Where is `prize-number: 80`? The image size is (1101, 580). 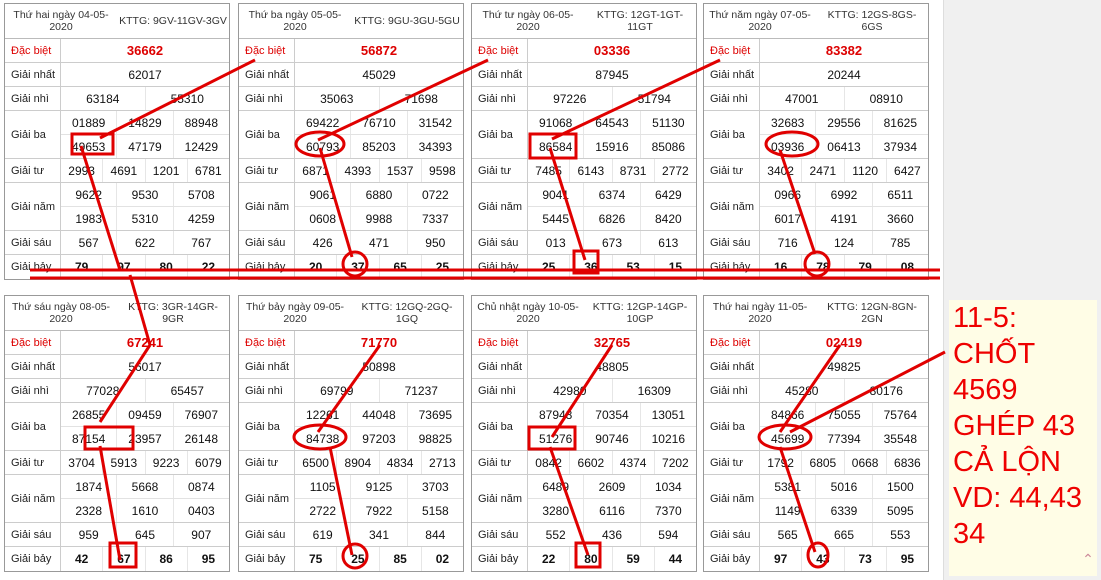
prize-number: 80 is located at coordinates (590, 559).